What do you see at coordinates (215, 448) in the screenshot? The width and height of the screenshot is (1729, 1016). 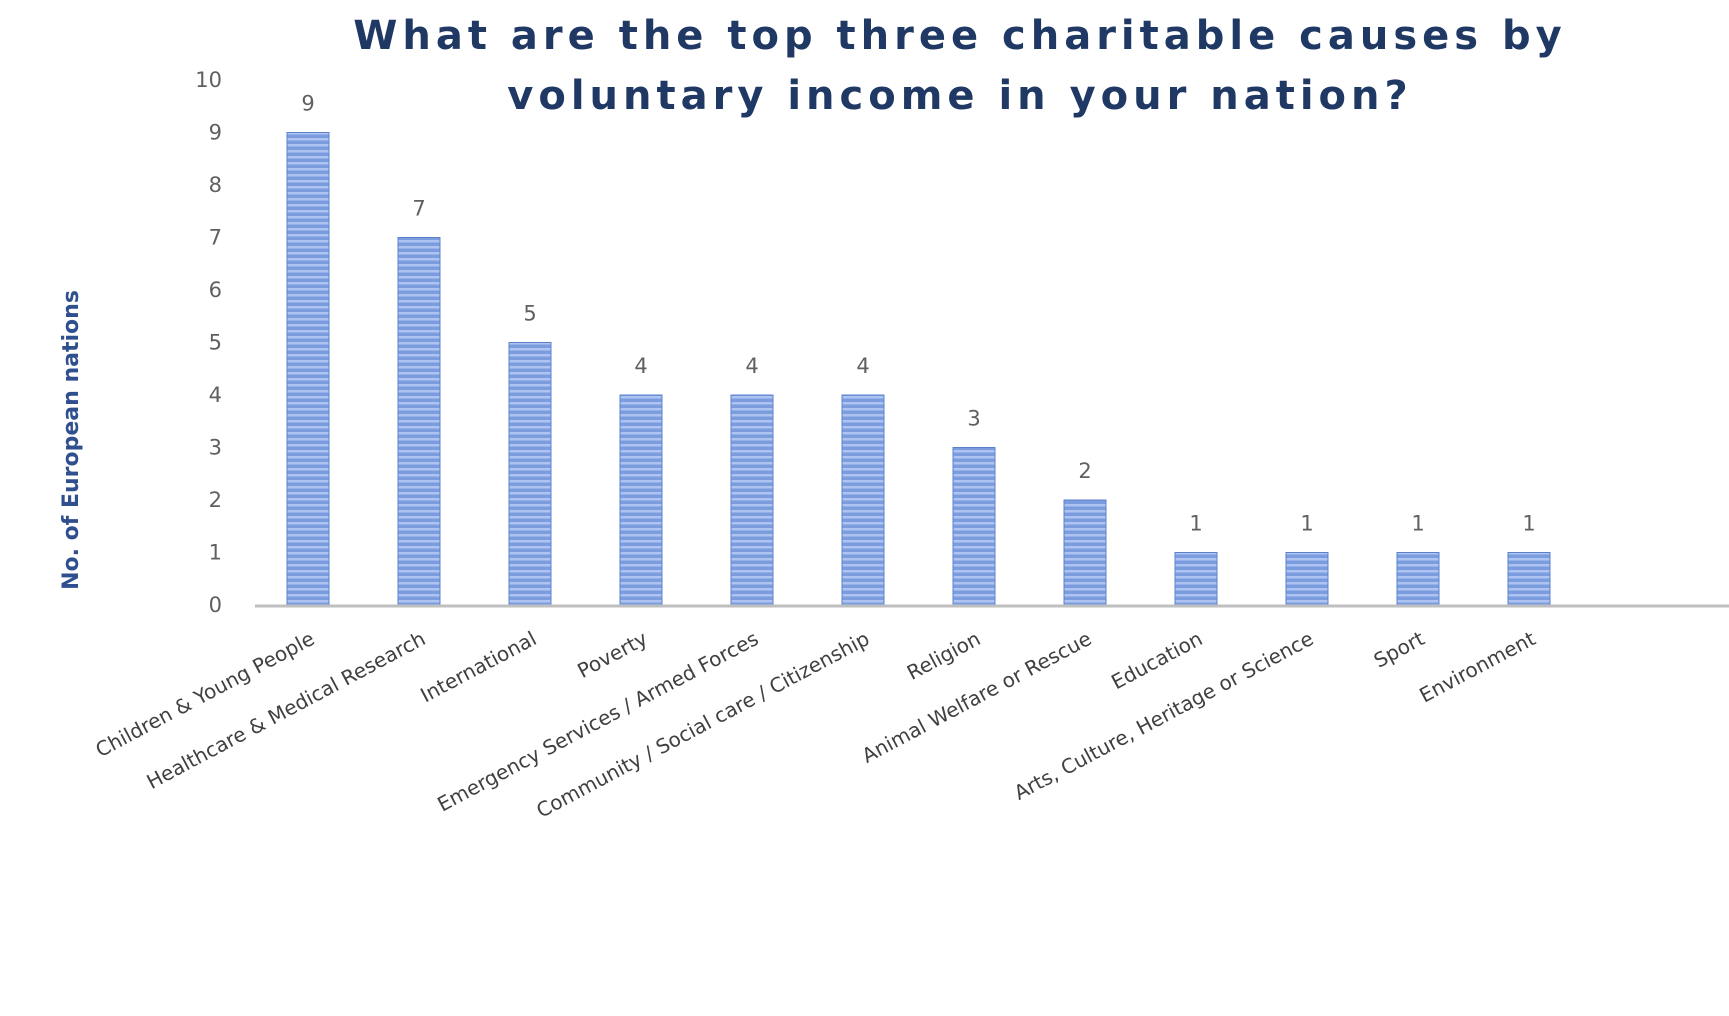 I see `y-tick-label: 3` at bounding box center [215, 448].